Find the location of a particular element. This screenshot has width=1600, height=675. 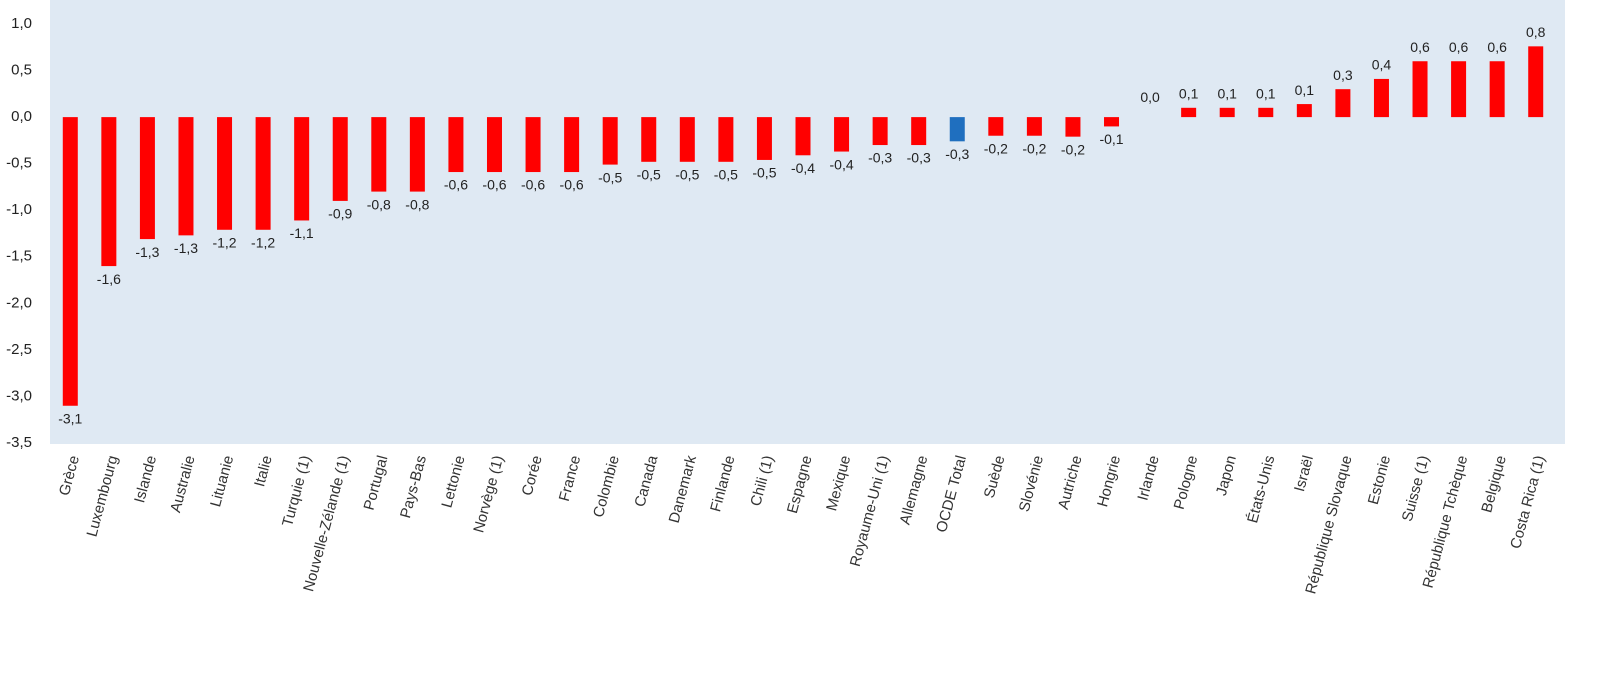

value-label: 0,4 is located at coordinates (1382, 65).